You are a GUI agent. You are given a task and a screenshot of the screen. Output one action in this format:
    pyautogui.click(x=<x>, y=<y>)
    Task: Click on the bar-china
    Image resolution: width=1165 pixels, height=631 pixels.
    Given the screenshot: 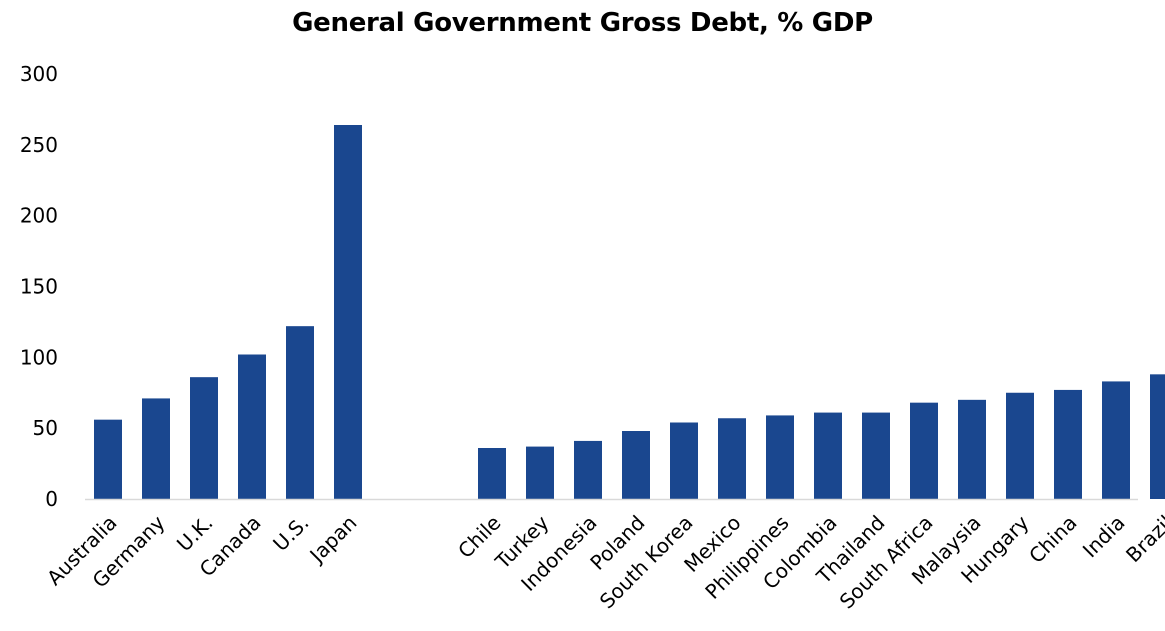 What is the action you would take?
    pyautogui.click(x=1068, y=444)
    